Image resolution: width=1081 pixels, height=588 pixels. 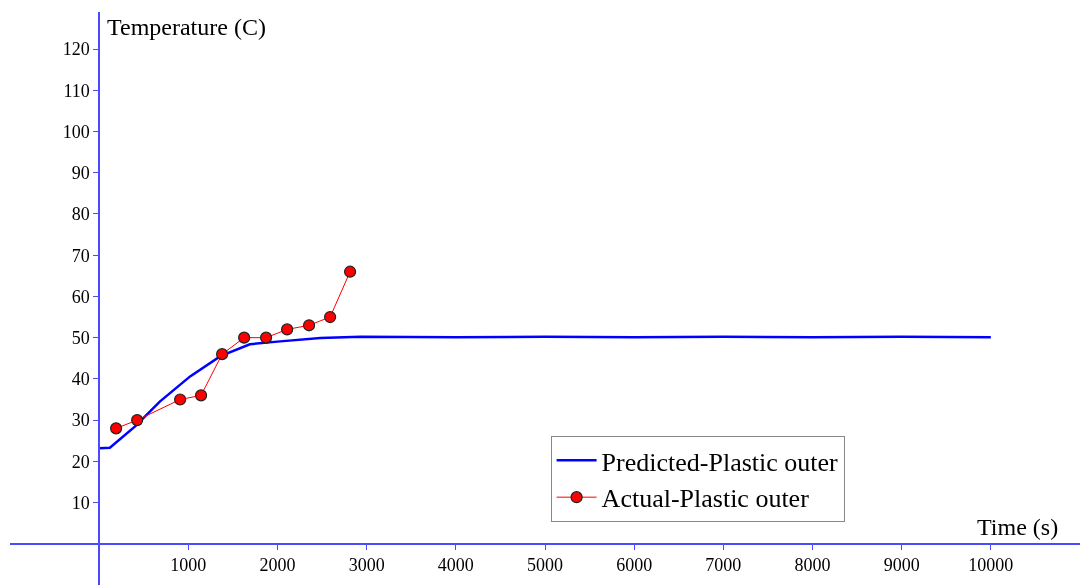 I want to click on y-tick-label: 70, so click(x=80, y=255).